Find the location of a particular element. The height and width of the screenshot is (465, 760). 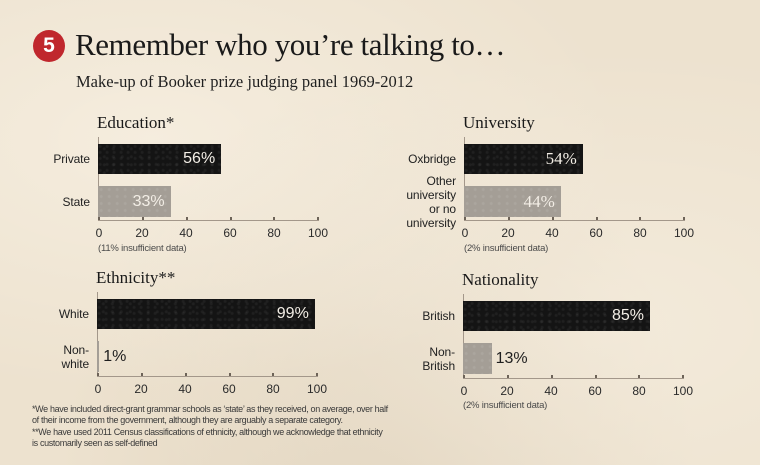

bar-row-non-white: Non-white 1% is located at coordinates (189, 356).